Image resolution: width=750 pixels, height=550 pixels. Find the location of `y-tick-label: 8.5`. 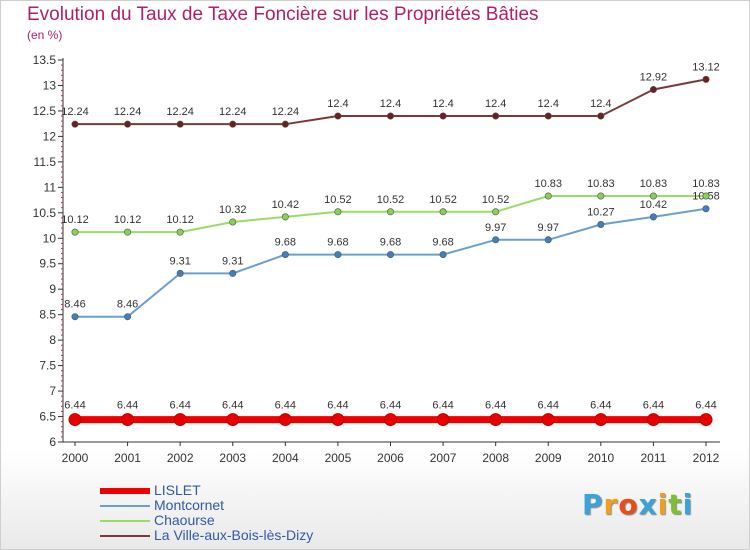

y-tick-label: 8.5 is located at coordinates (47, 315).